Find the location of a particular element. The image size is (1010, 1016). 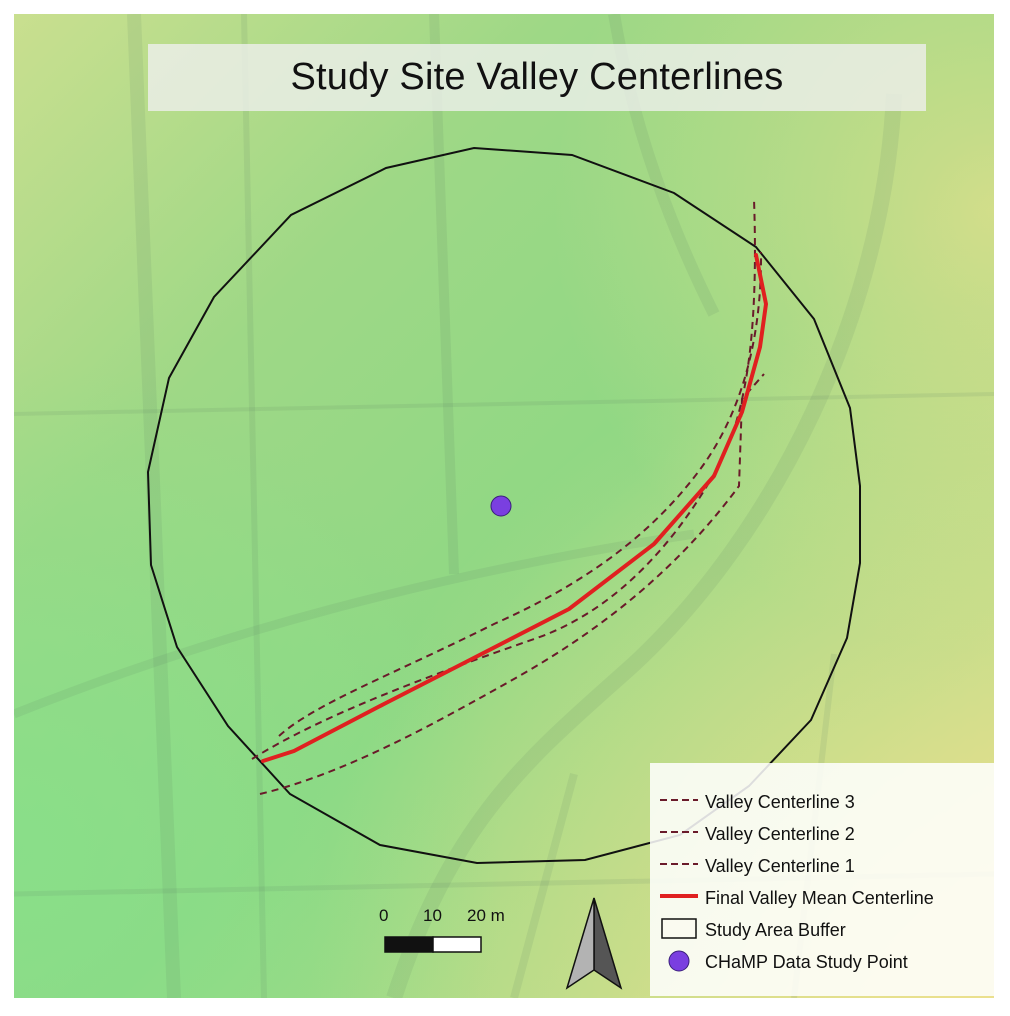

legend-item-final-mean-centerline: Final Valley Mean Centerline is located at coordinates (822, 898).